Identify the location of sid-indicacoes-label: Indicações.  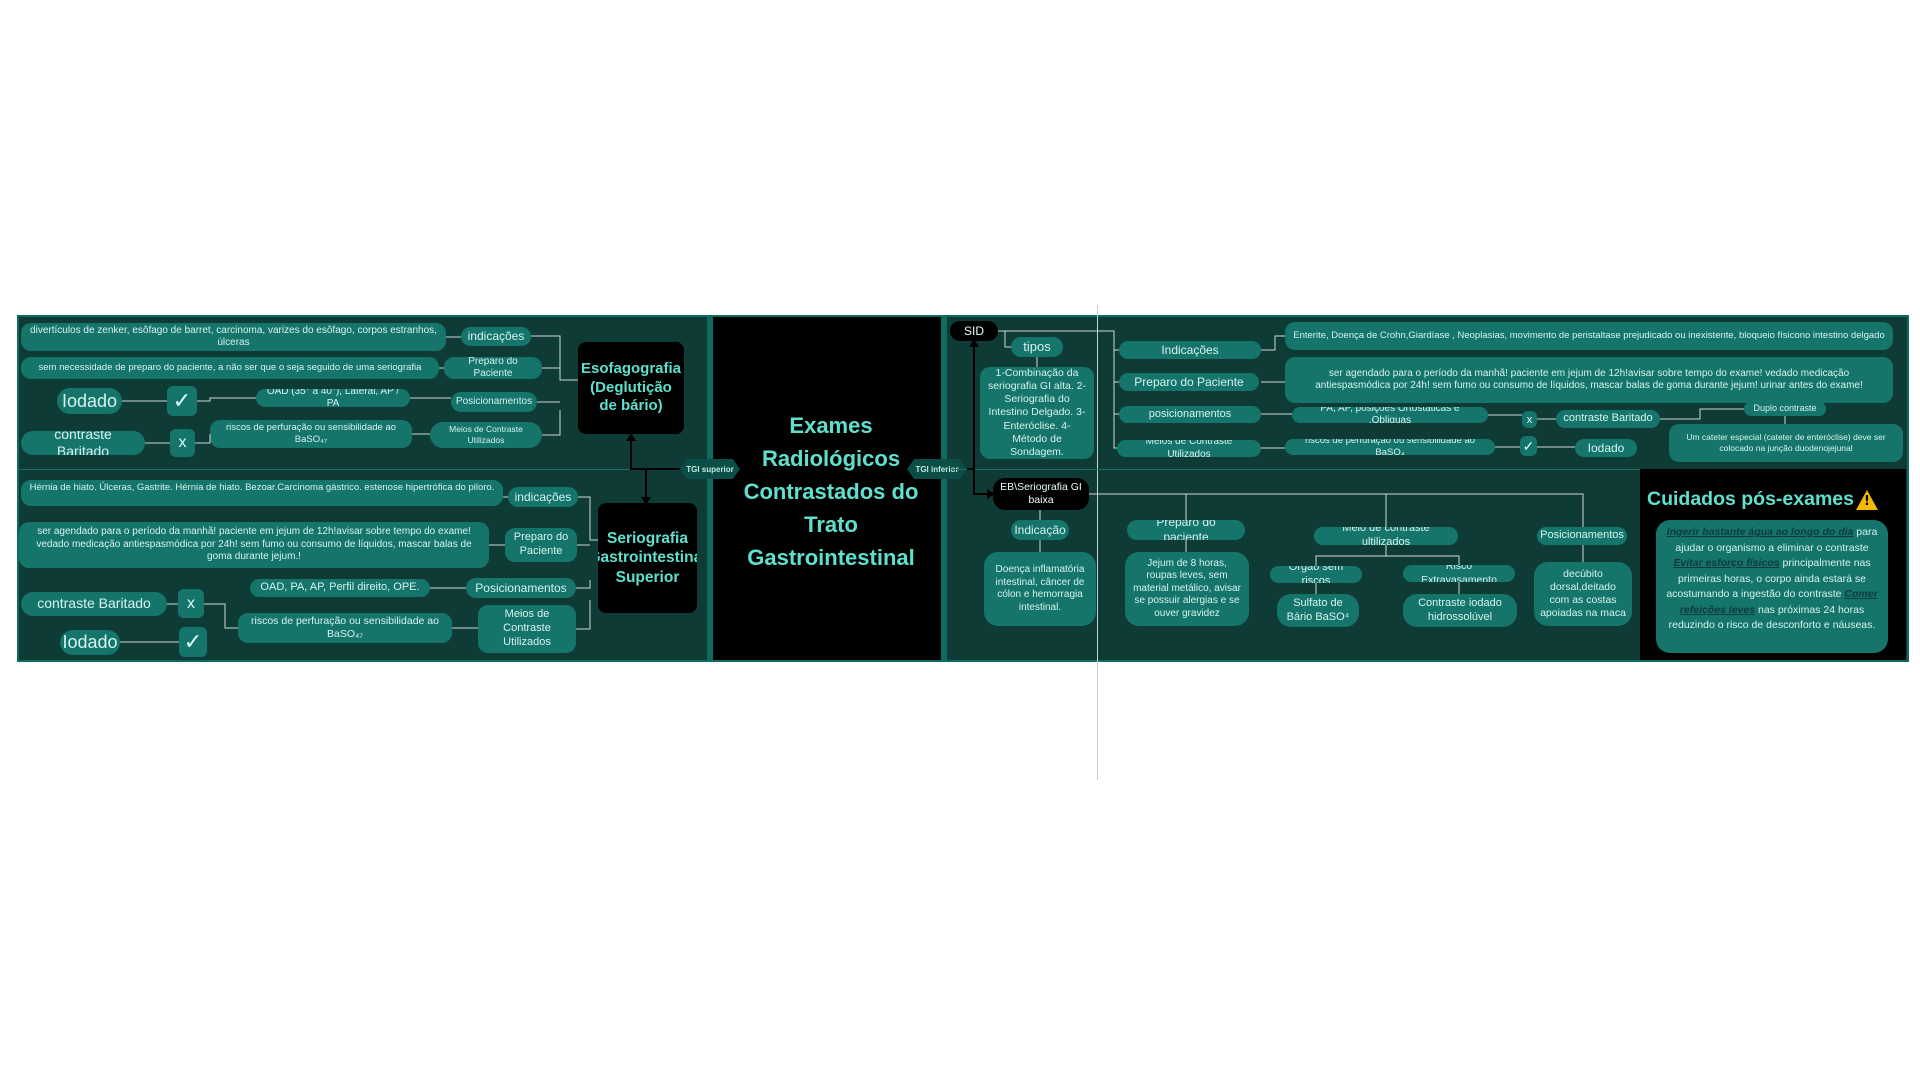
(1190, 350).